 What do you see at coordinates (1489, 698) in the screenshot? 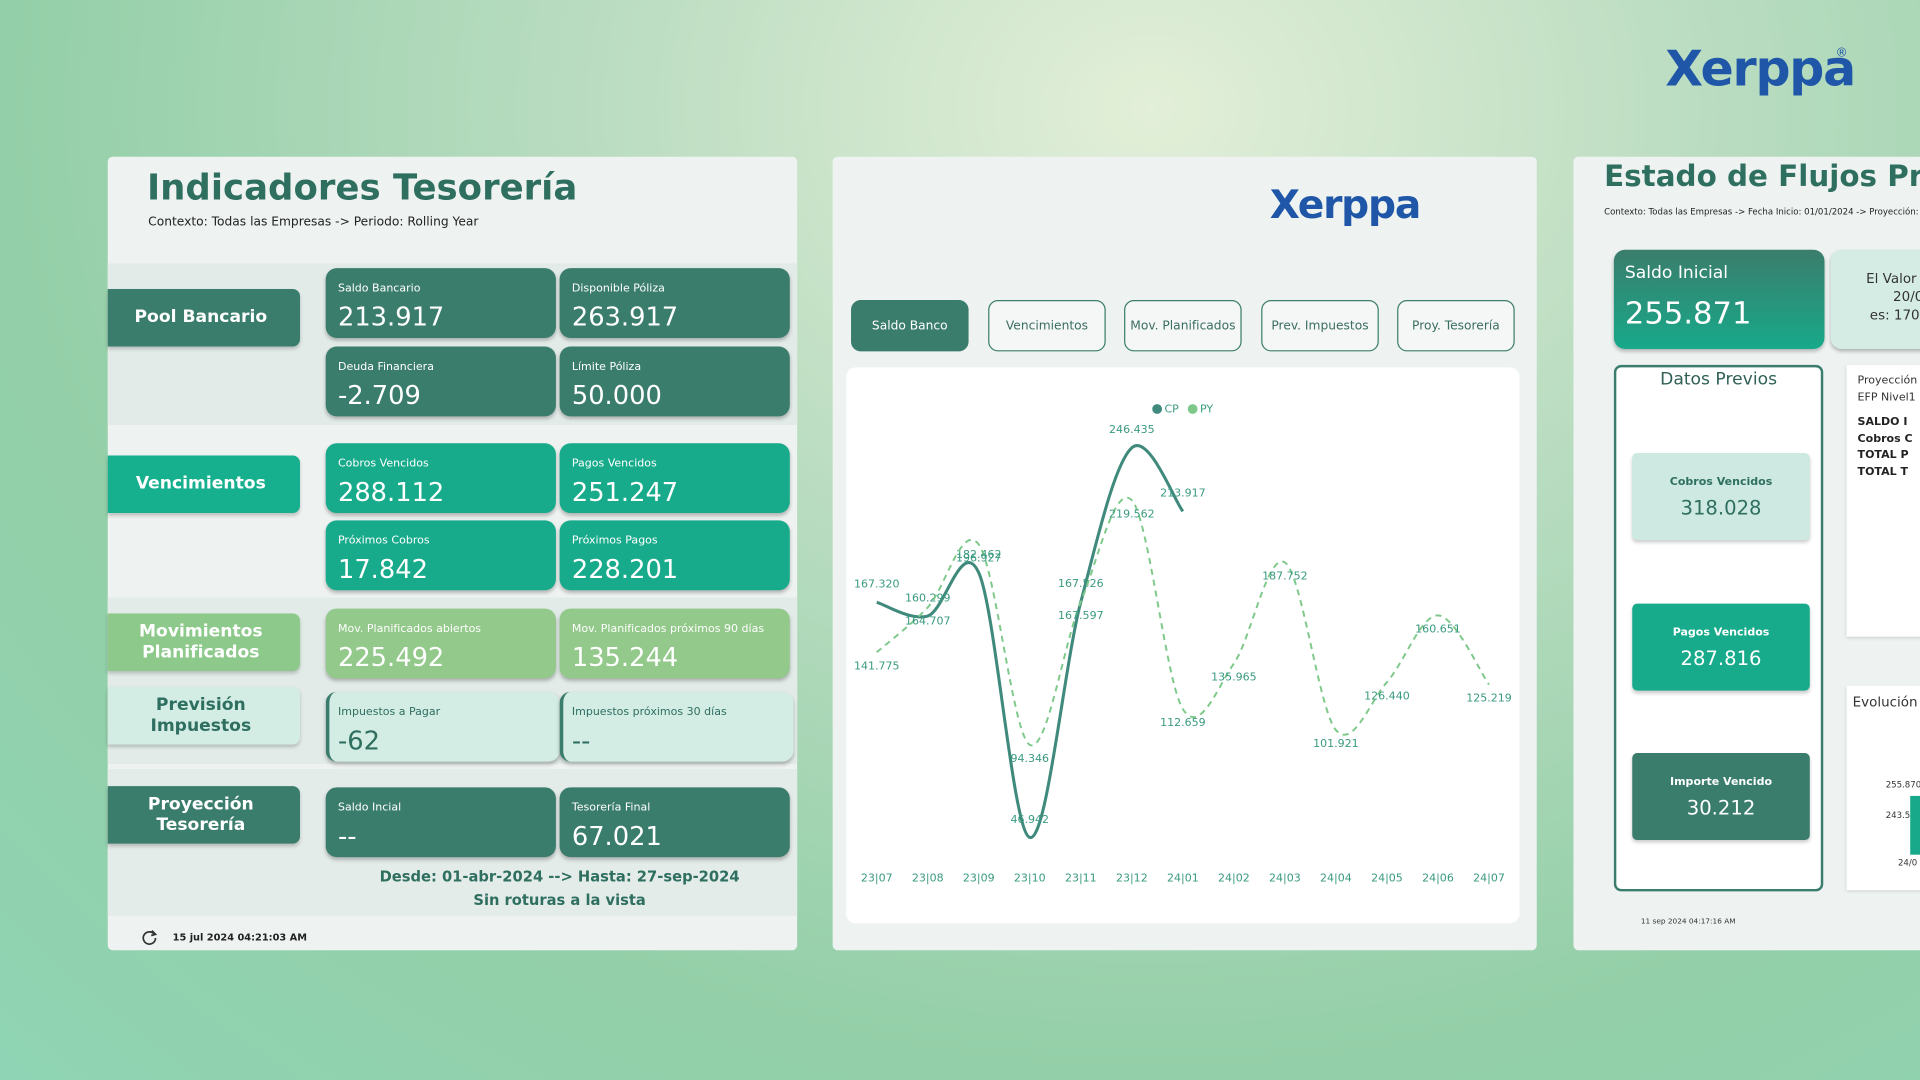
I see `data-label: 125.219` at bounding box center [1489, 698].